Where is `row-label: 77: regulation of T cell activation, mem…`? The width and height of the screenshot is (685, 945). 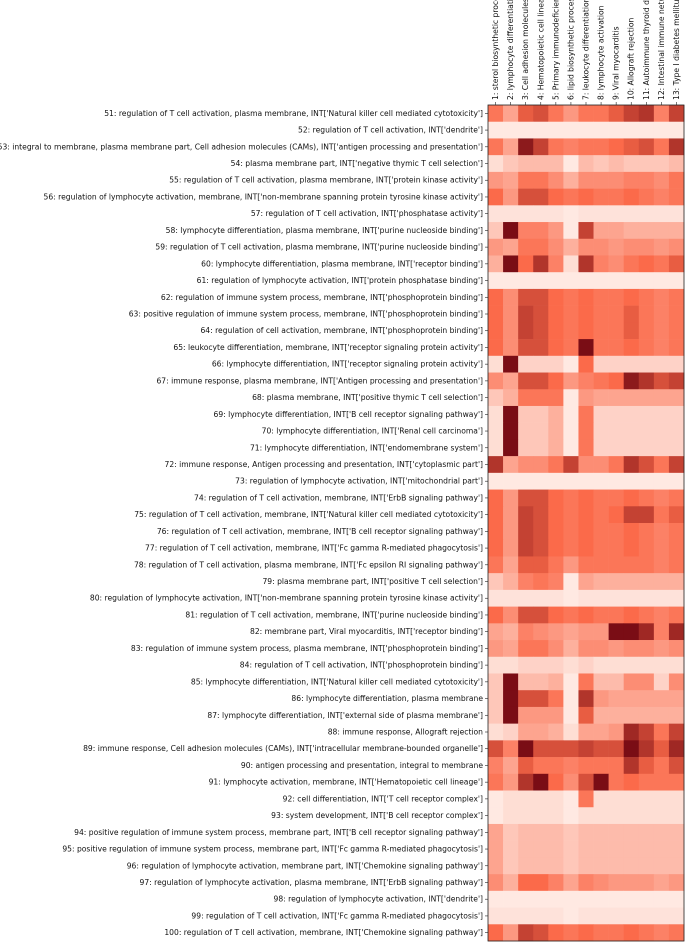
row-label: 77: regulation of T cell activation, mem… is located at coordinates (314, 548).